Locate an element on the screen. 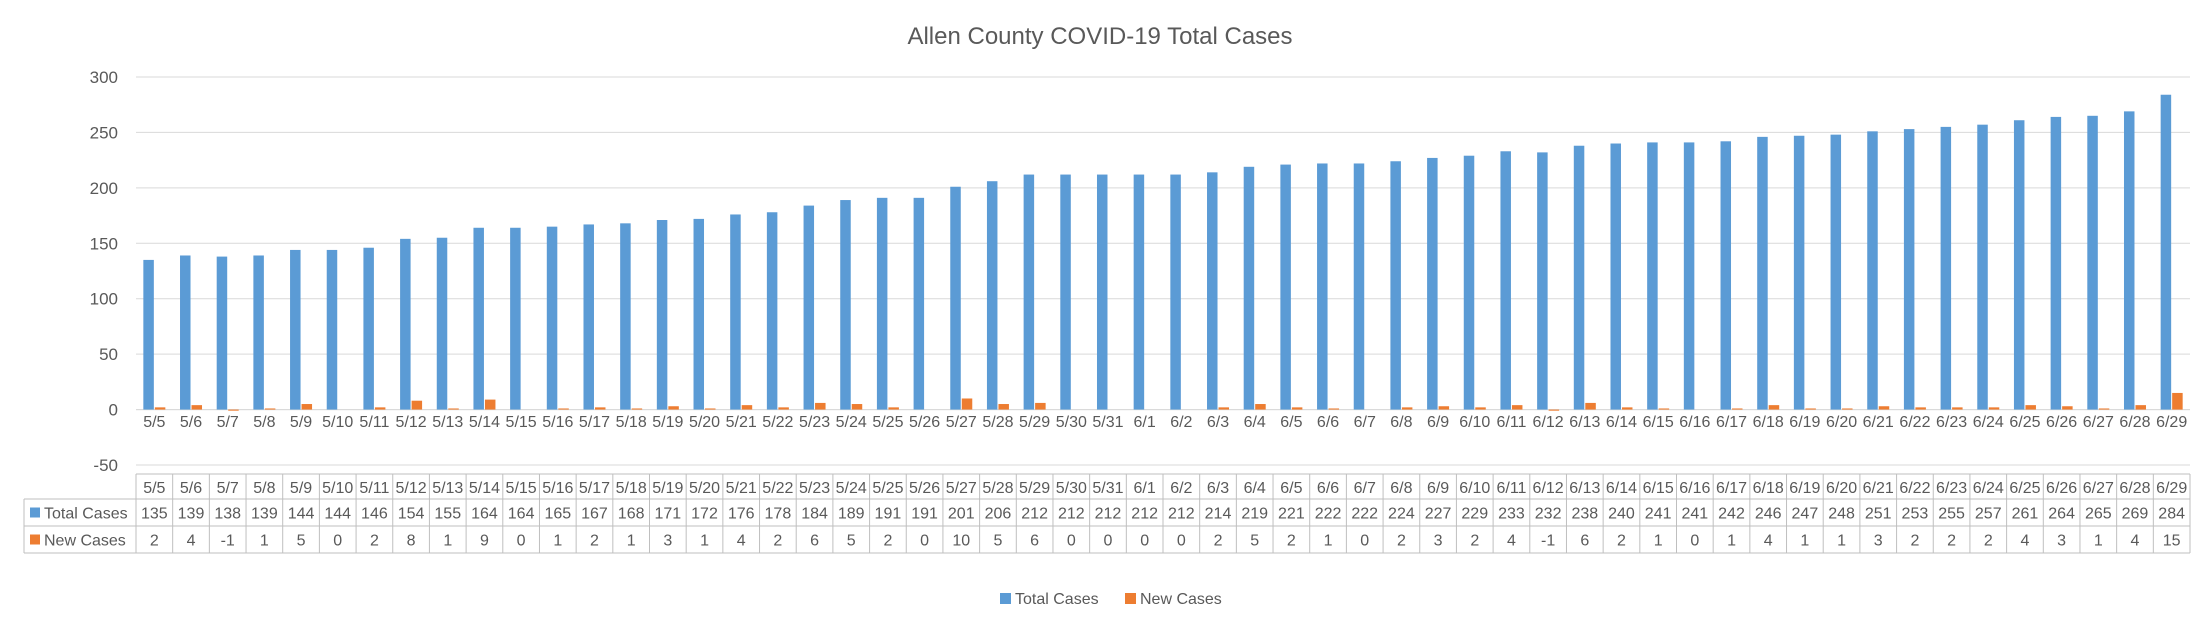 The image size is (2205, 627). legend: Total Cases New Cases is located at coordinates (1111, 599).